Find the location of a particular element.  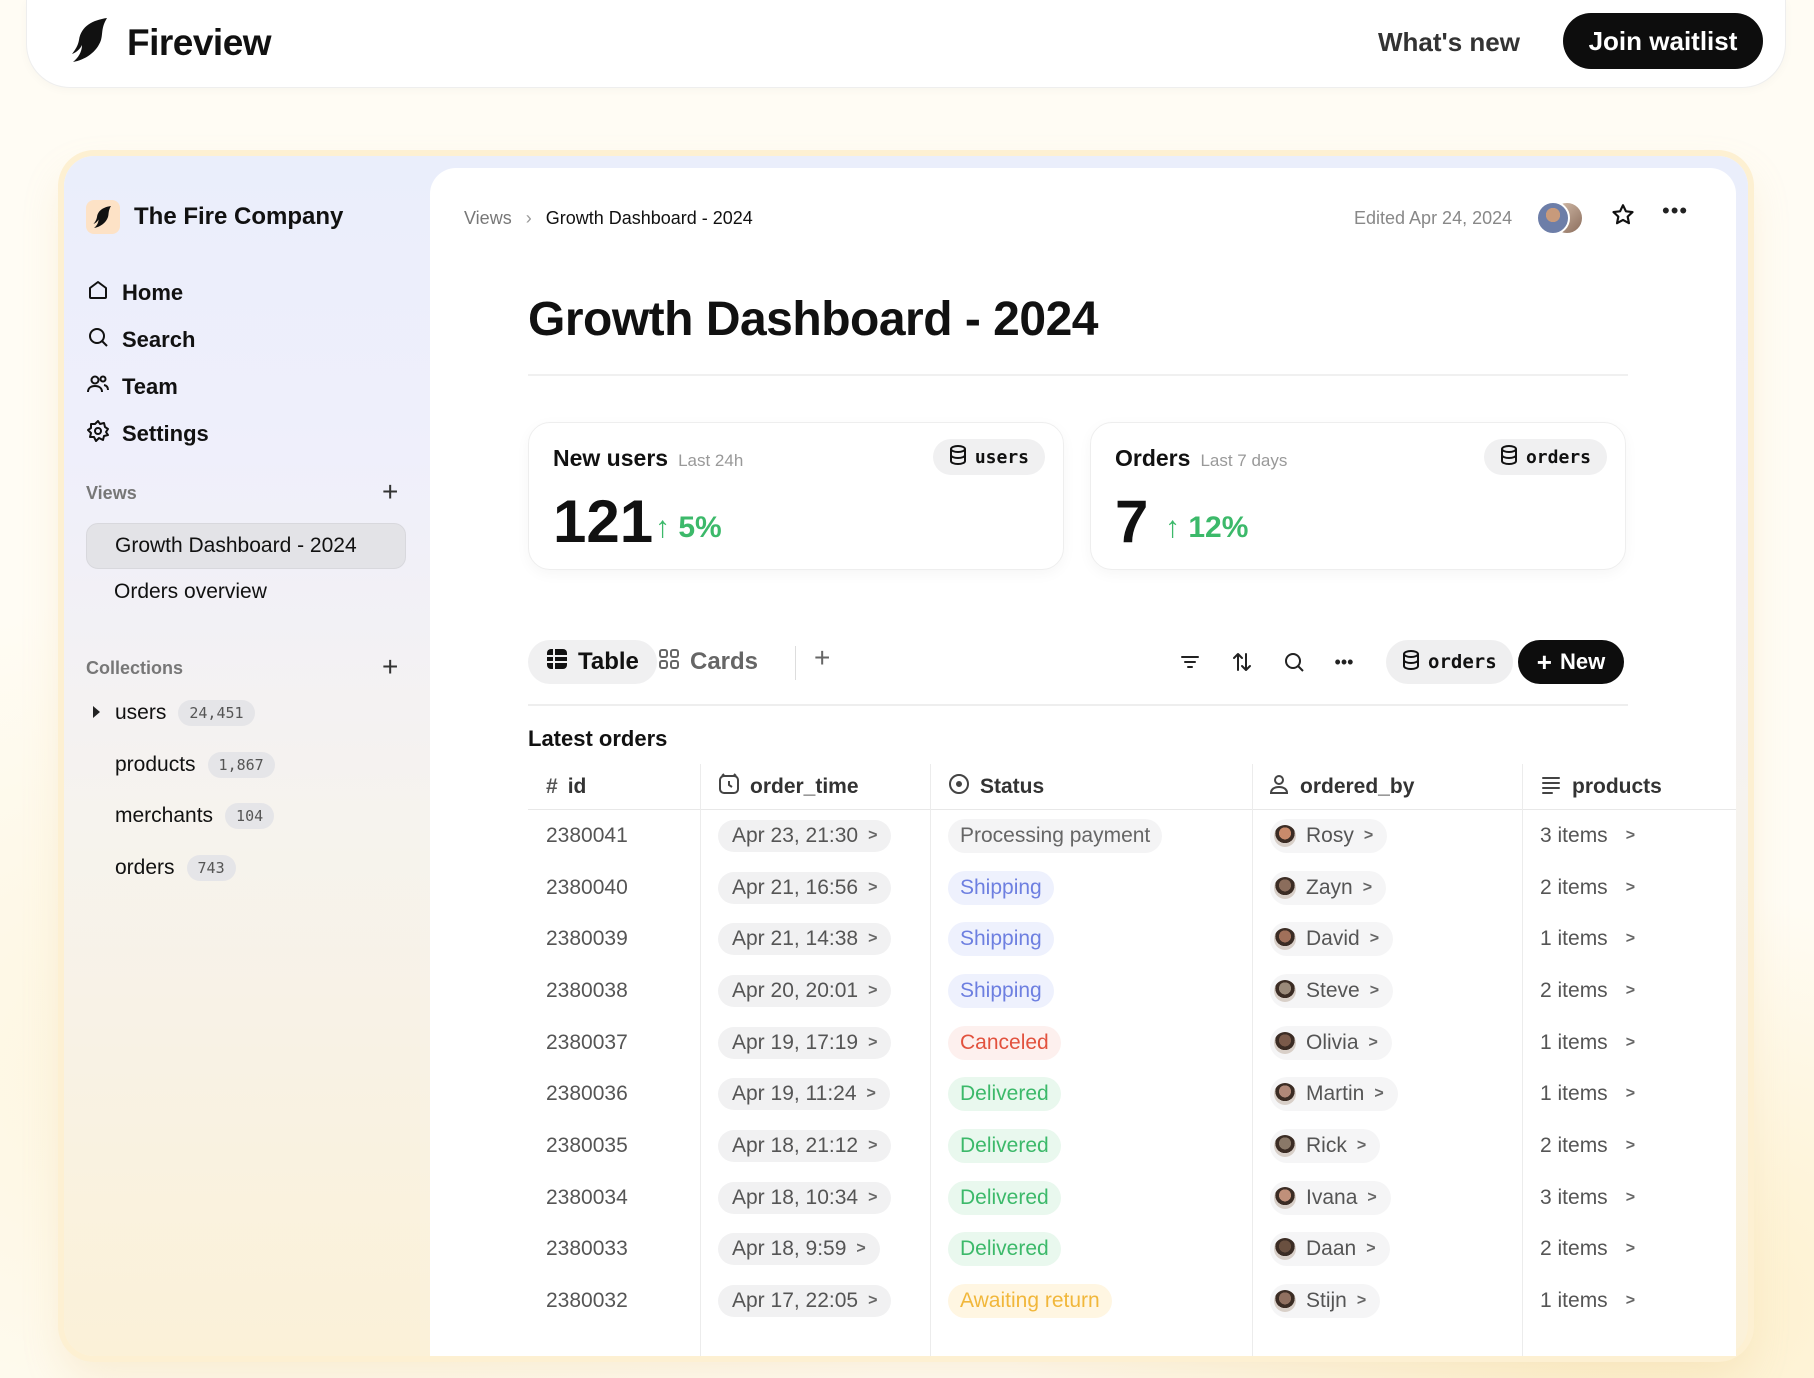

expand-caret-icon is located at coordinates (96, 712).